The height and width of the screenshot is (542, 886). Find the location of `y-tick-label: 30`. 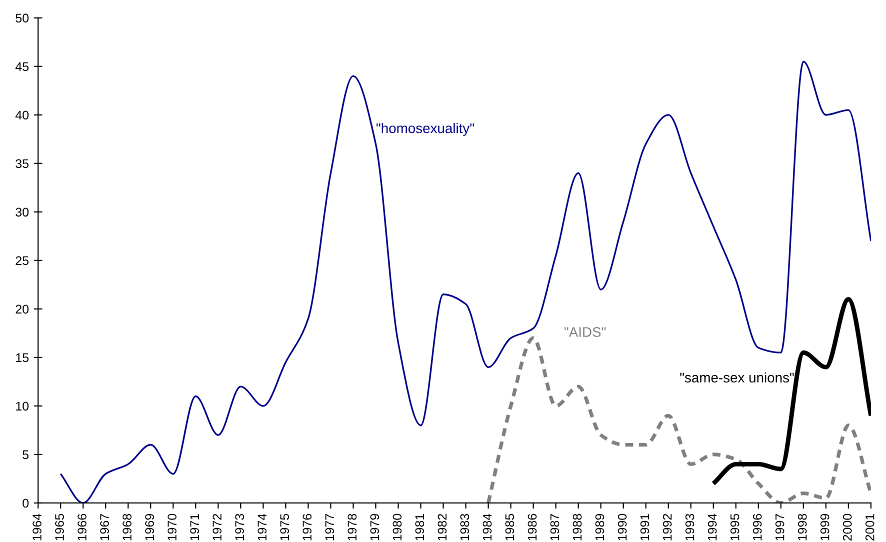

y-tick-label: 30 is located at coordinates (22, 212).